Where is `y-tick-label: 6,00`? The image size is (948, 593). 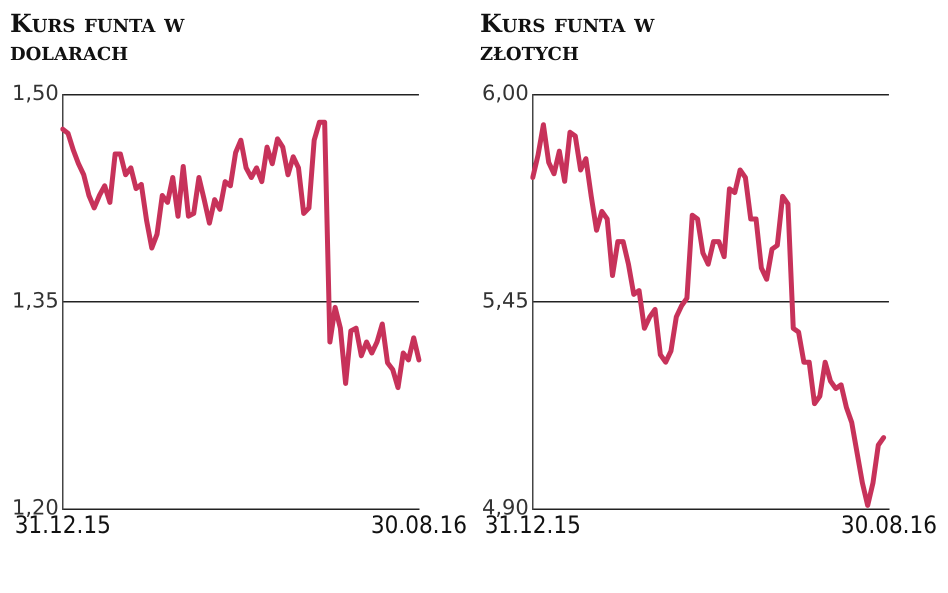 y-tick-label: 6,00 is located at coordinates (505, 93).